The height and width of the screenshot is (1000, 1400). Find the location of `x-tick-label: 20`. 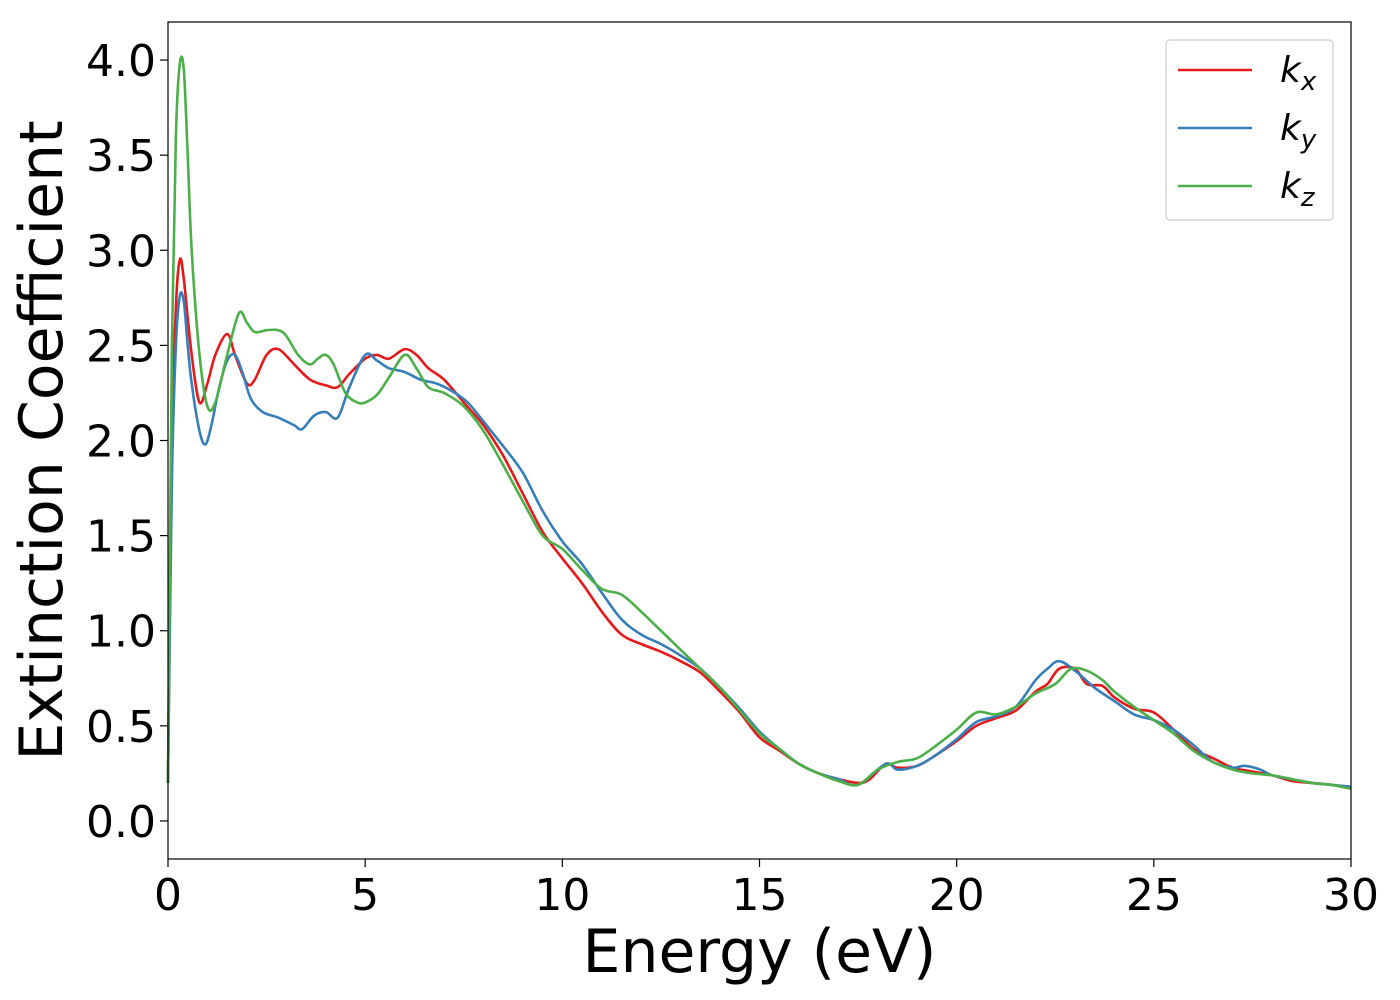

x-tick-label: 20 is located at coordinates (957, 895).